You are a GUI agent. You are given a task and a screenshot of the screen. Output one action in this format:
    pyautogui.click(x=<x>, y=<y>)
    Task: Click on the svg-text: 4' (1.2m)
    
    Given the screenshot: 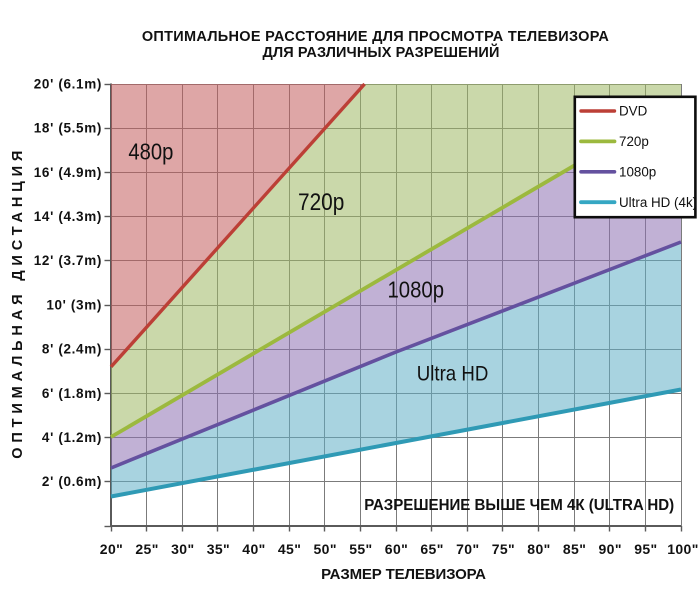 What is the action you would take?
    pyautogui.click(x=72, y=437)
    